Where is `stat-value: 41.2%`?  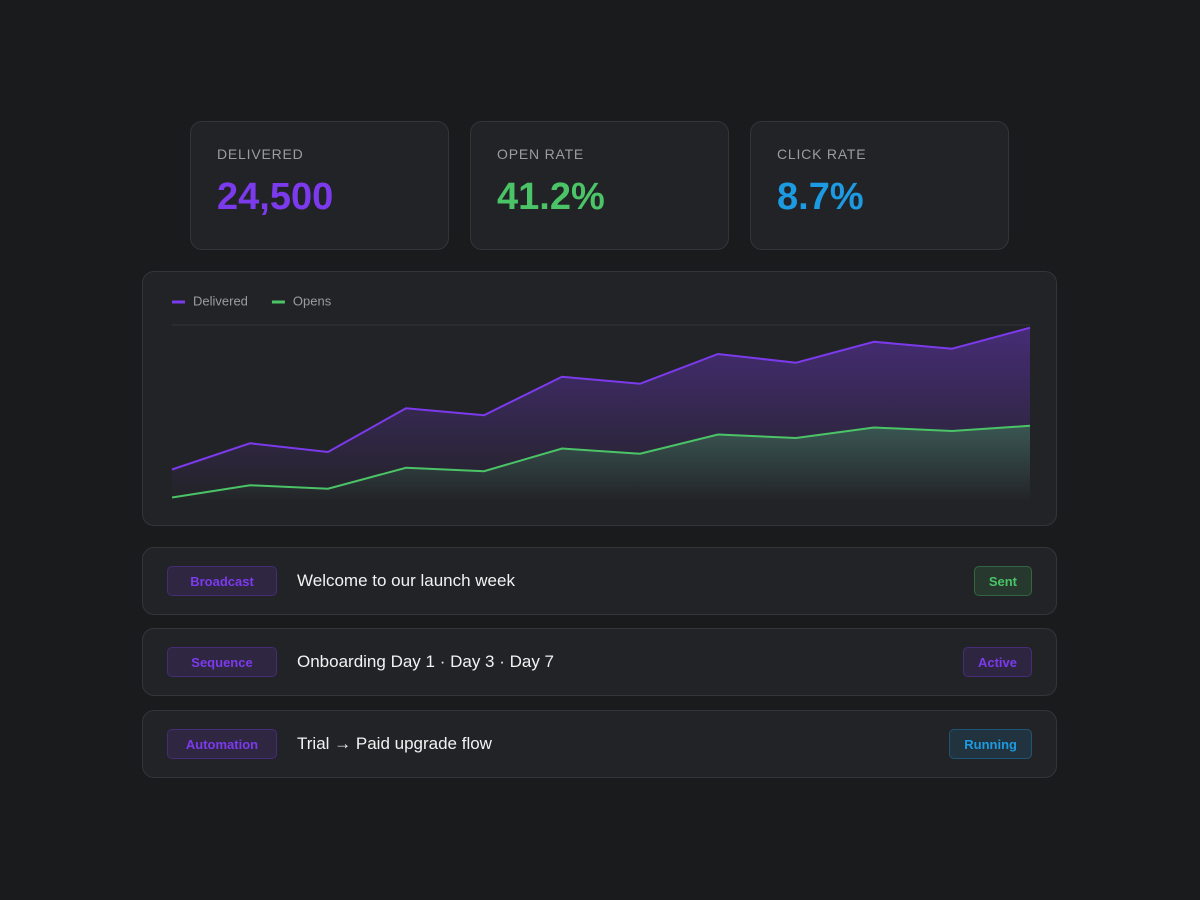 stat-value: 41.2% is located at coordinates (551, 197).